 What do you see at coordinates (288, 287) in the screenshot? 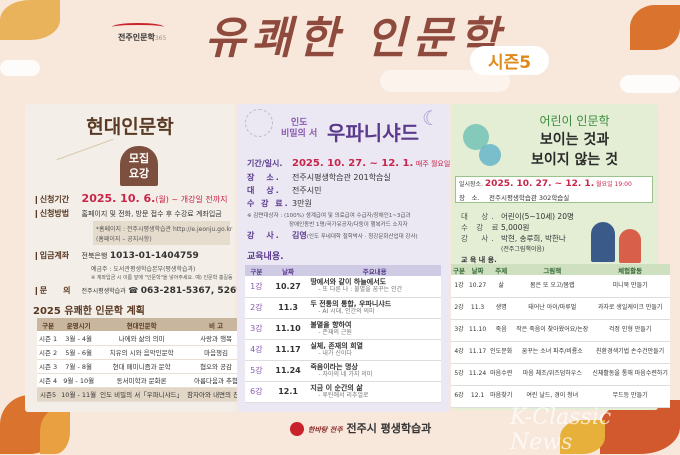
I see `lecture-date: 10.27` at bounding box center [288, 287].